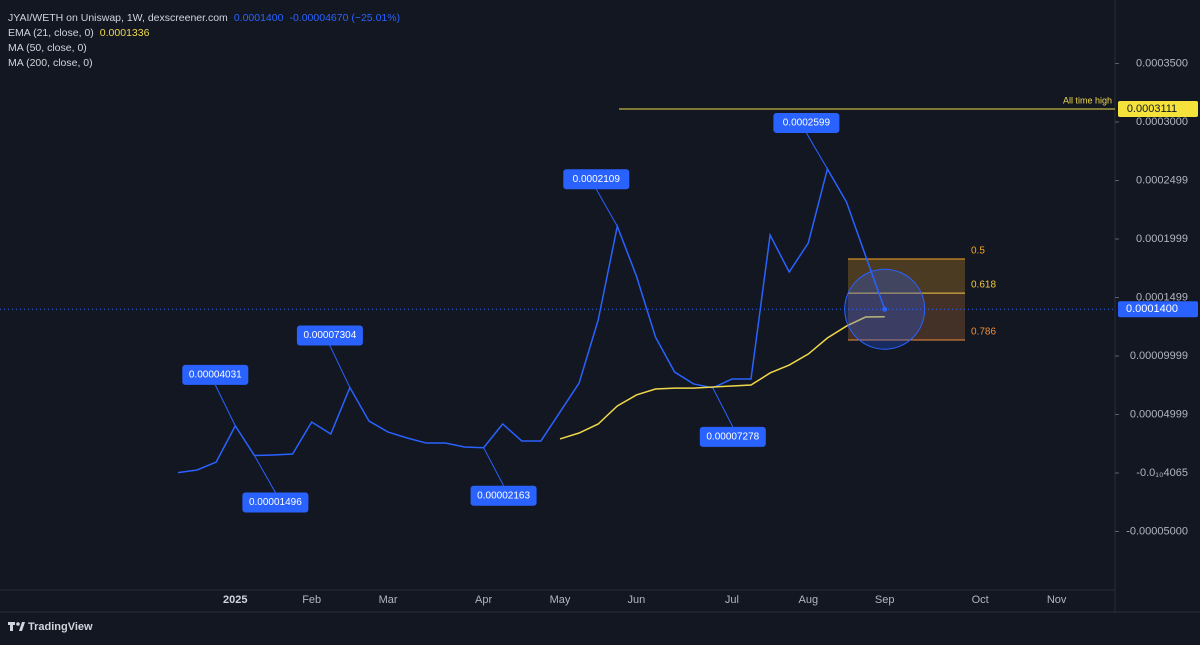  What do you see at coordinates (885, 309) in the screenshot?
I see `last-point` at bounding box center [885, 309].